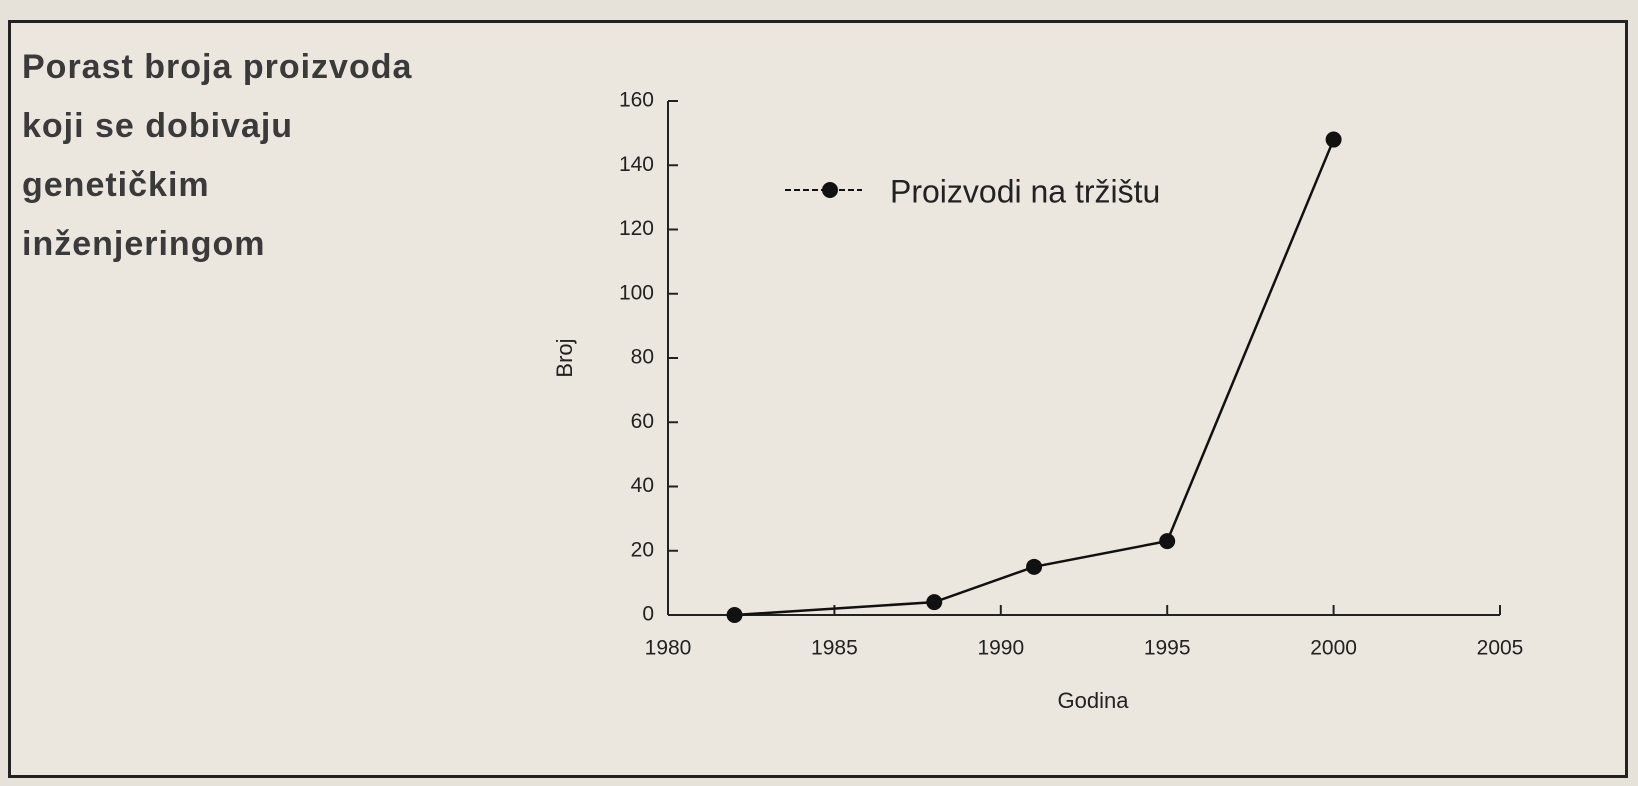 This screenshot has height=786, width=1638. Describe the element at coordinates (642, 357) in the screenshot. I see `y-tick-label: 80` at that location.